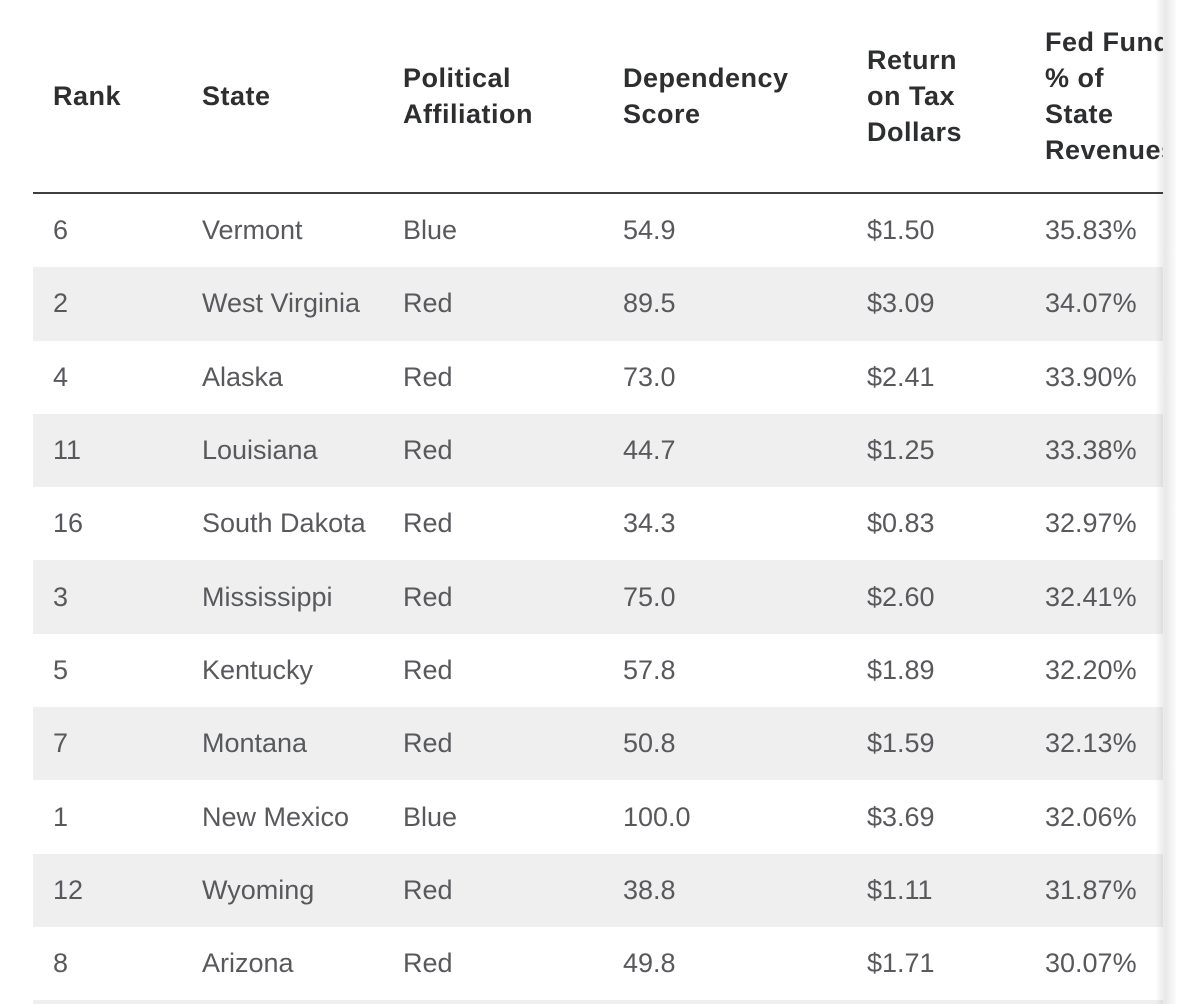 This screenshot has width=1200, height=1004. What do you see at coordinates (255, 743) in the screenshot?
I see `cell-state: Montana` at bounding box center [255, 743].